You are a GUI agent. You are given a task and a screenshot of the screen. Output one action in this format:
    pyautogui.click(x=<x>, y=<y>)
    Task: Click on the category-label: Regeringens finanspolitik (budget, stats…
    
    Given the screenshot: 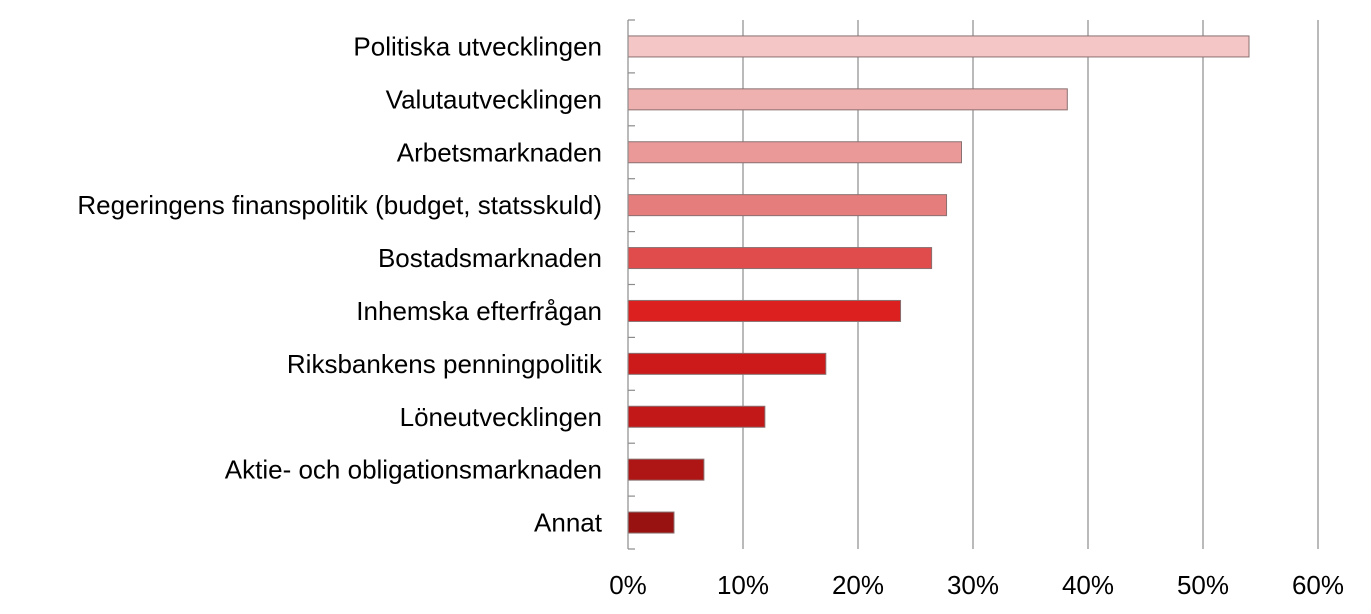 What is the action you would take?
    pyautogui.click(x=339, y=205)
    